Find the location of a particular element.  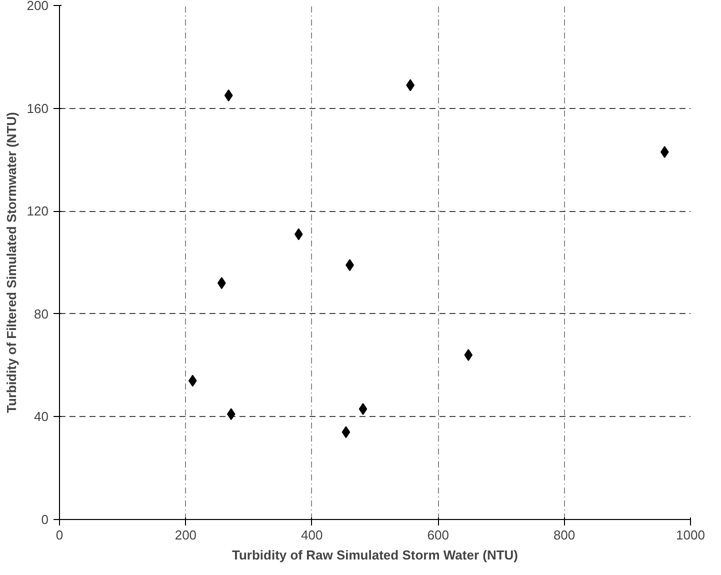

x-tick-label: 200 is located at coordinates (185, 535).